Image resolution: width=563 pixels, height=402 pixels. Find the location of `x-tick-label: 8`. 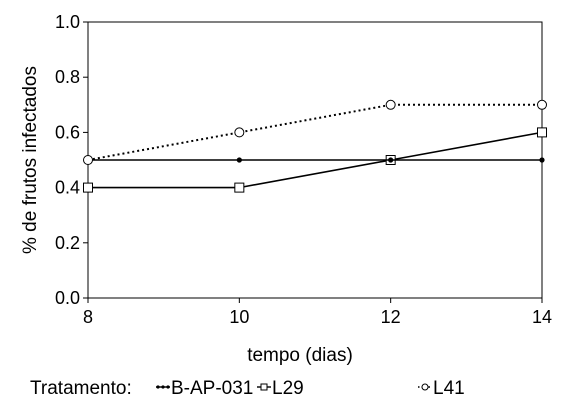

x-tick-label: 8 is located at coordinates (88, 317).